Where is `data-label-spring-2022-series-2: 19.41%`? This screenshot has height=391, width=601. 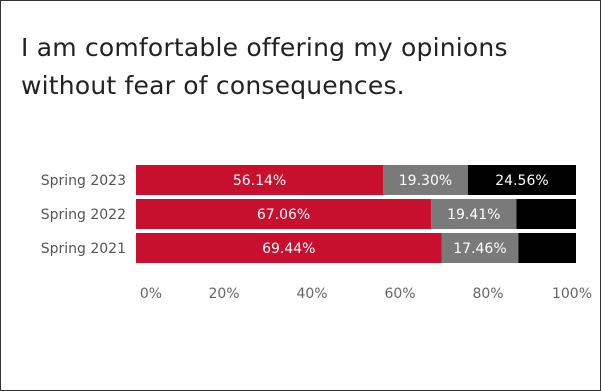 data-label-spring-2022-series-2: 19.41% is located at coordinates (473, 215).